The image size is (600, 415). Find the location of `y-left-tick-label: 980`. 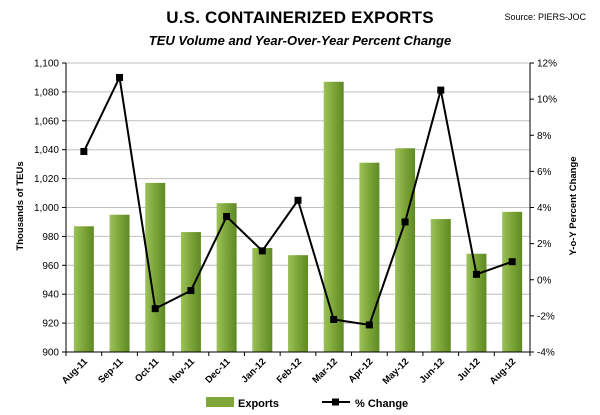

y-left-tick-label: 980 is located at coordinates (50, 237).